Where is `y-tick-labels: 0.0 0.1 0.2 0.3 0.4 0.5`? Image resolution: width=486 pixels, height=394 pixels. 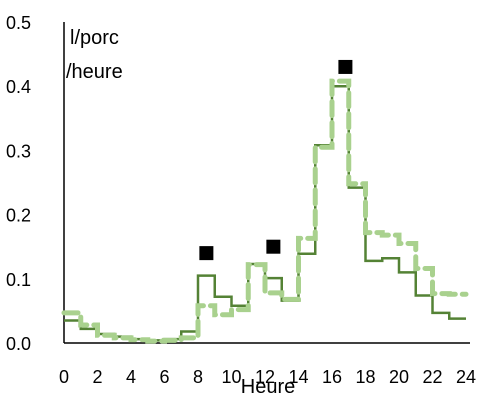 y-tick-labels: 0.0 0.1 0.2 0.3 0.4 0.5 is located at coordinates (18, 183).